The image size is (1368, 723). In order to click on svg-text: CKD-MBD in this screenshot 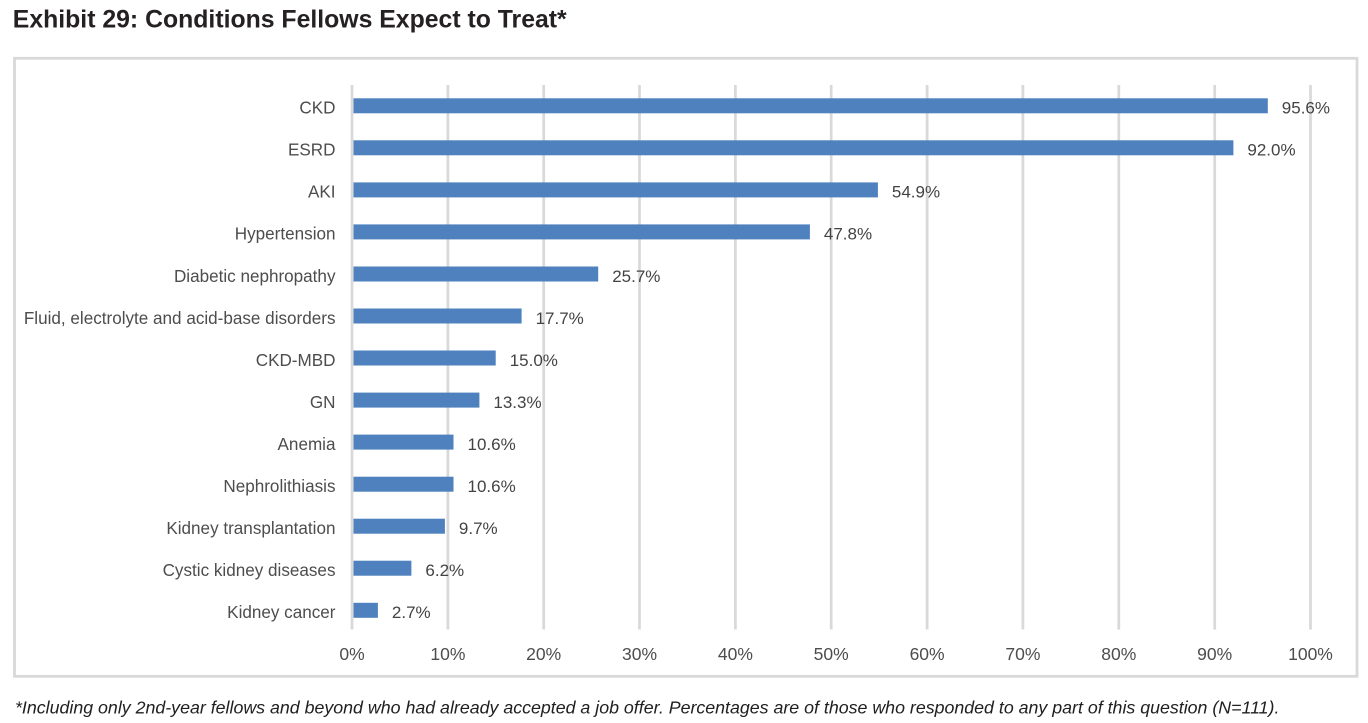, I will do `click(296, 360)`.